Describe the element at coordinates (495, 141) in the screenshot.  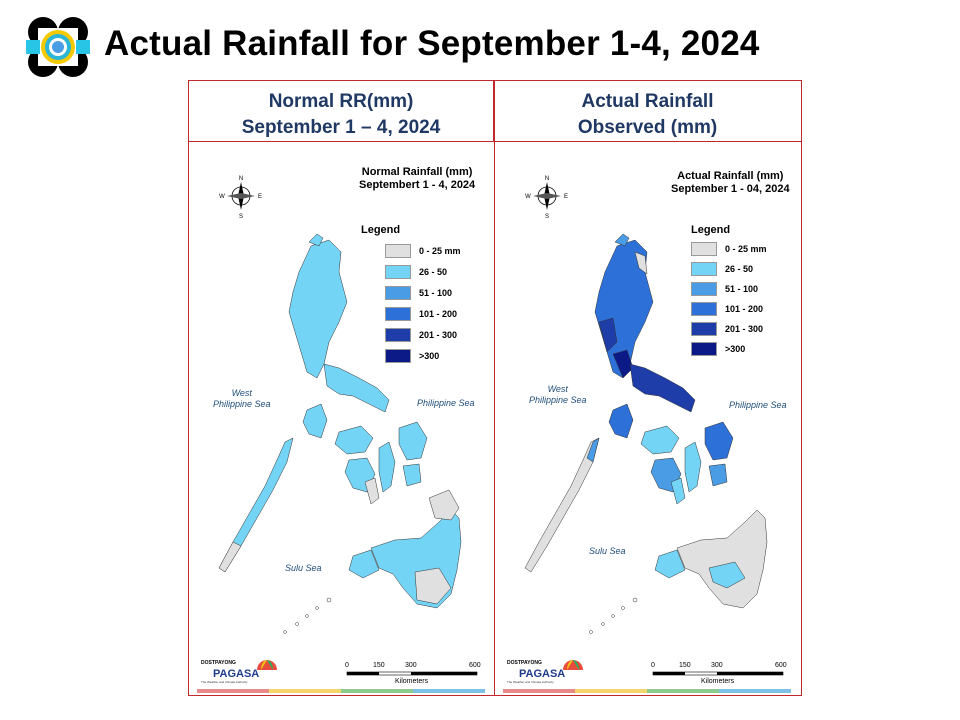
I see `header-divider` at that location.